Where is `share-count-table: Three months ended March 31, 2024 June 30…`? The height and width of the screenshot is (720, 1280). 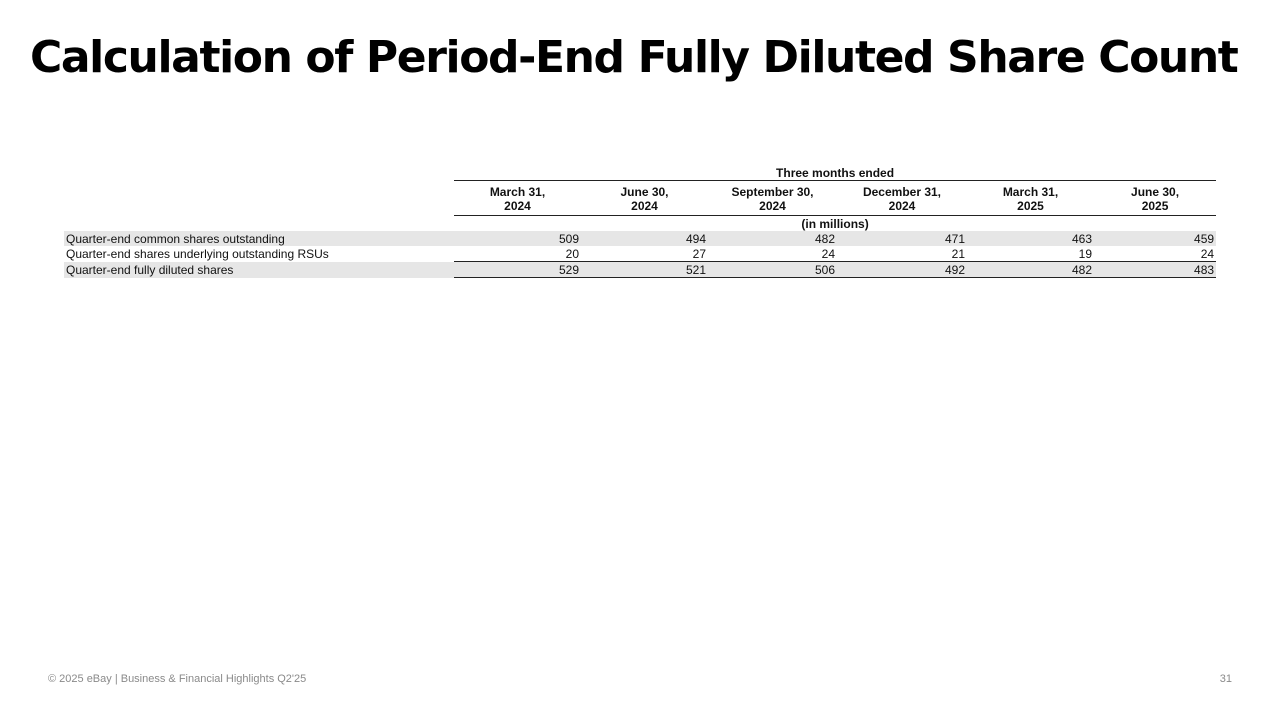 share-count-table: Three months ended March 31, 2024 June 30… is located at coordinates (640, 221).